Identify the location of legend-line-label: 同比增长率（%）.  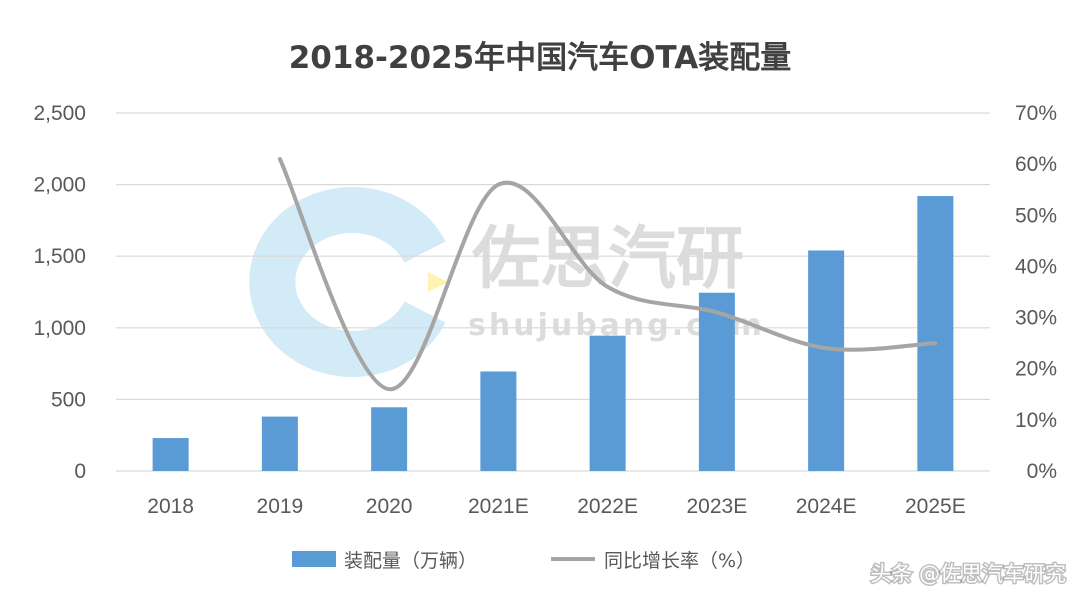
(679, 561).